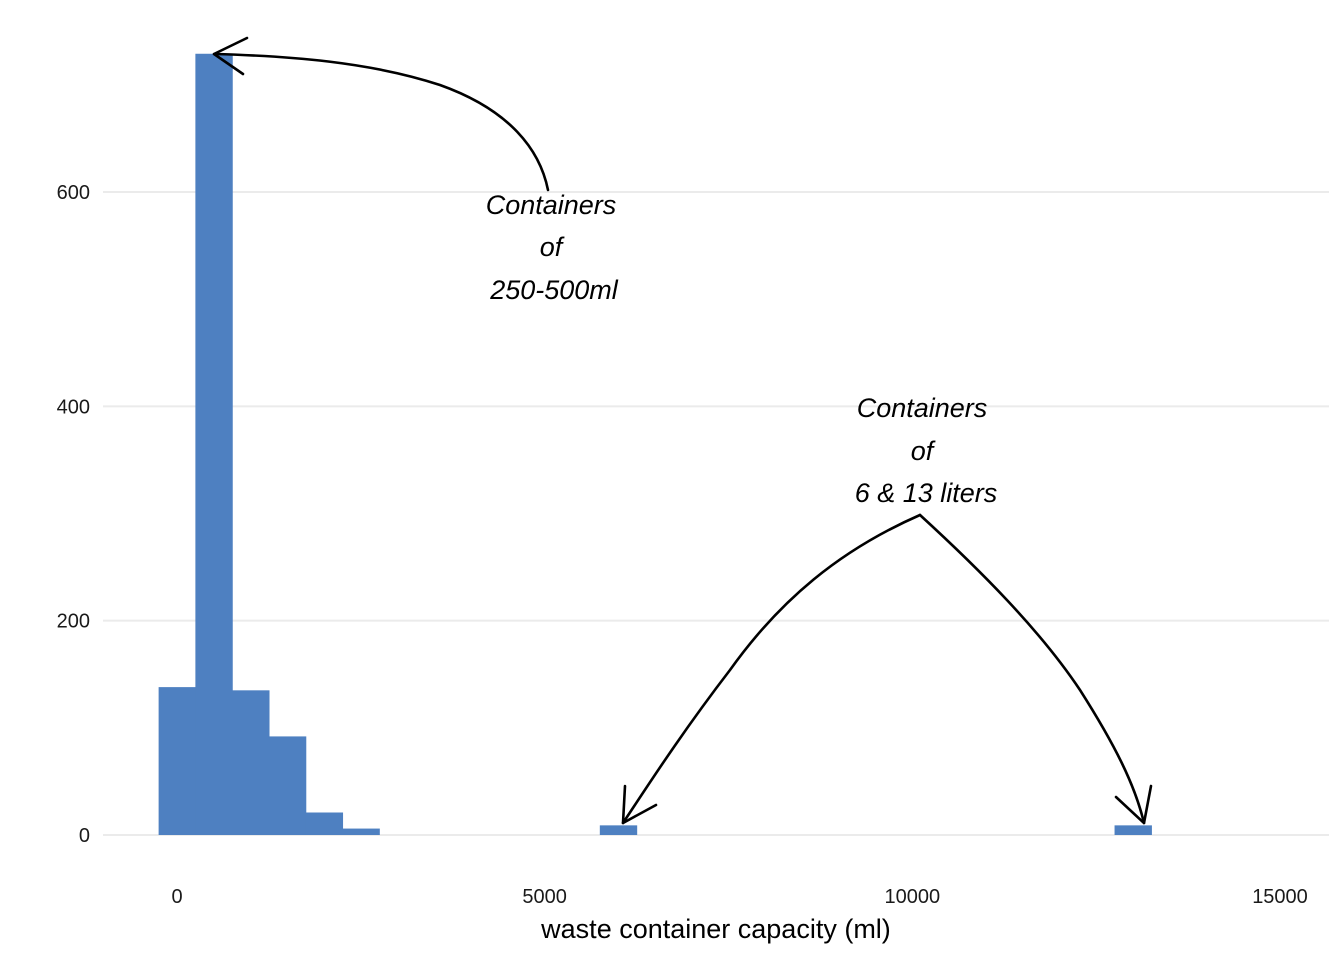 The width and height of the screenshot is (1344, 960). Describe the element at coordinates (554, 290) in the screenshot. I see `annotation-small-line-3: 250-500ml` at that location.